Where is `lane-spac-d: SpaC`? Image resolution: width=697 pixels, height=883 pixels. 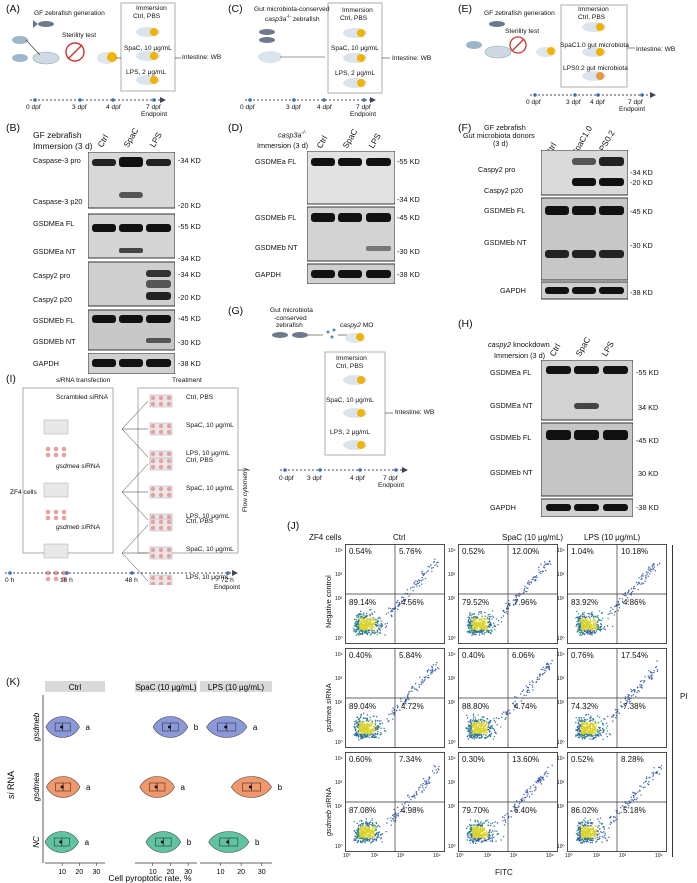
lane-spac-d: SpaC is located at coordinates (350, 138).